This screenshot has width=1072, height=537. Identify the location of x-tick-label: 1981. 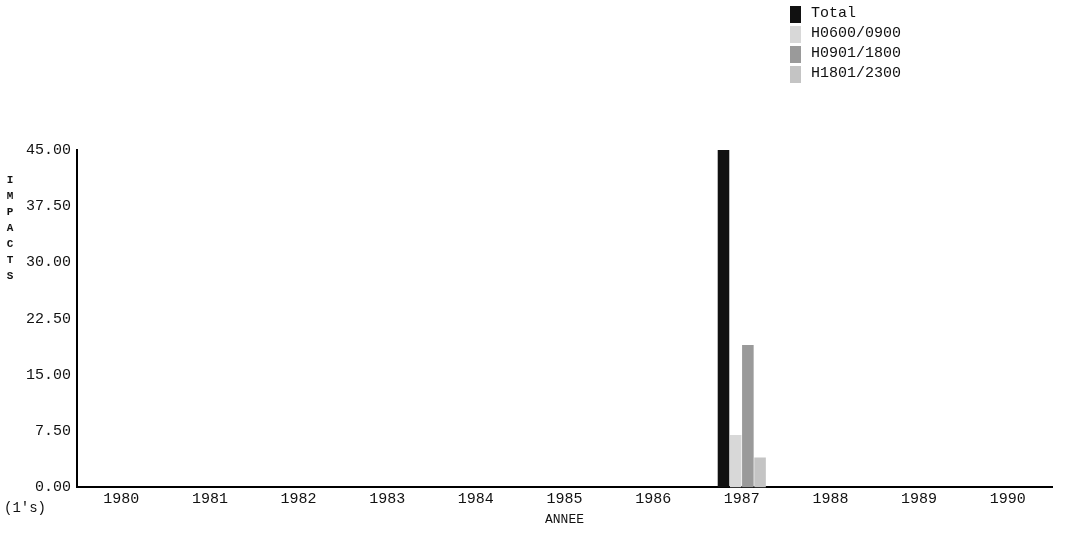
(209, 500).